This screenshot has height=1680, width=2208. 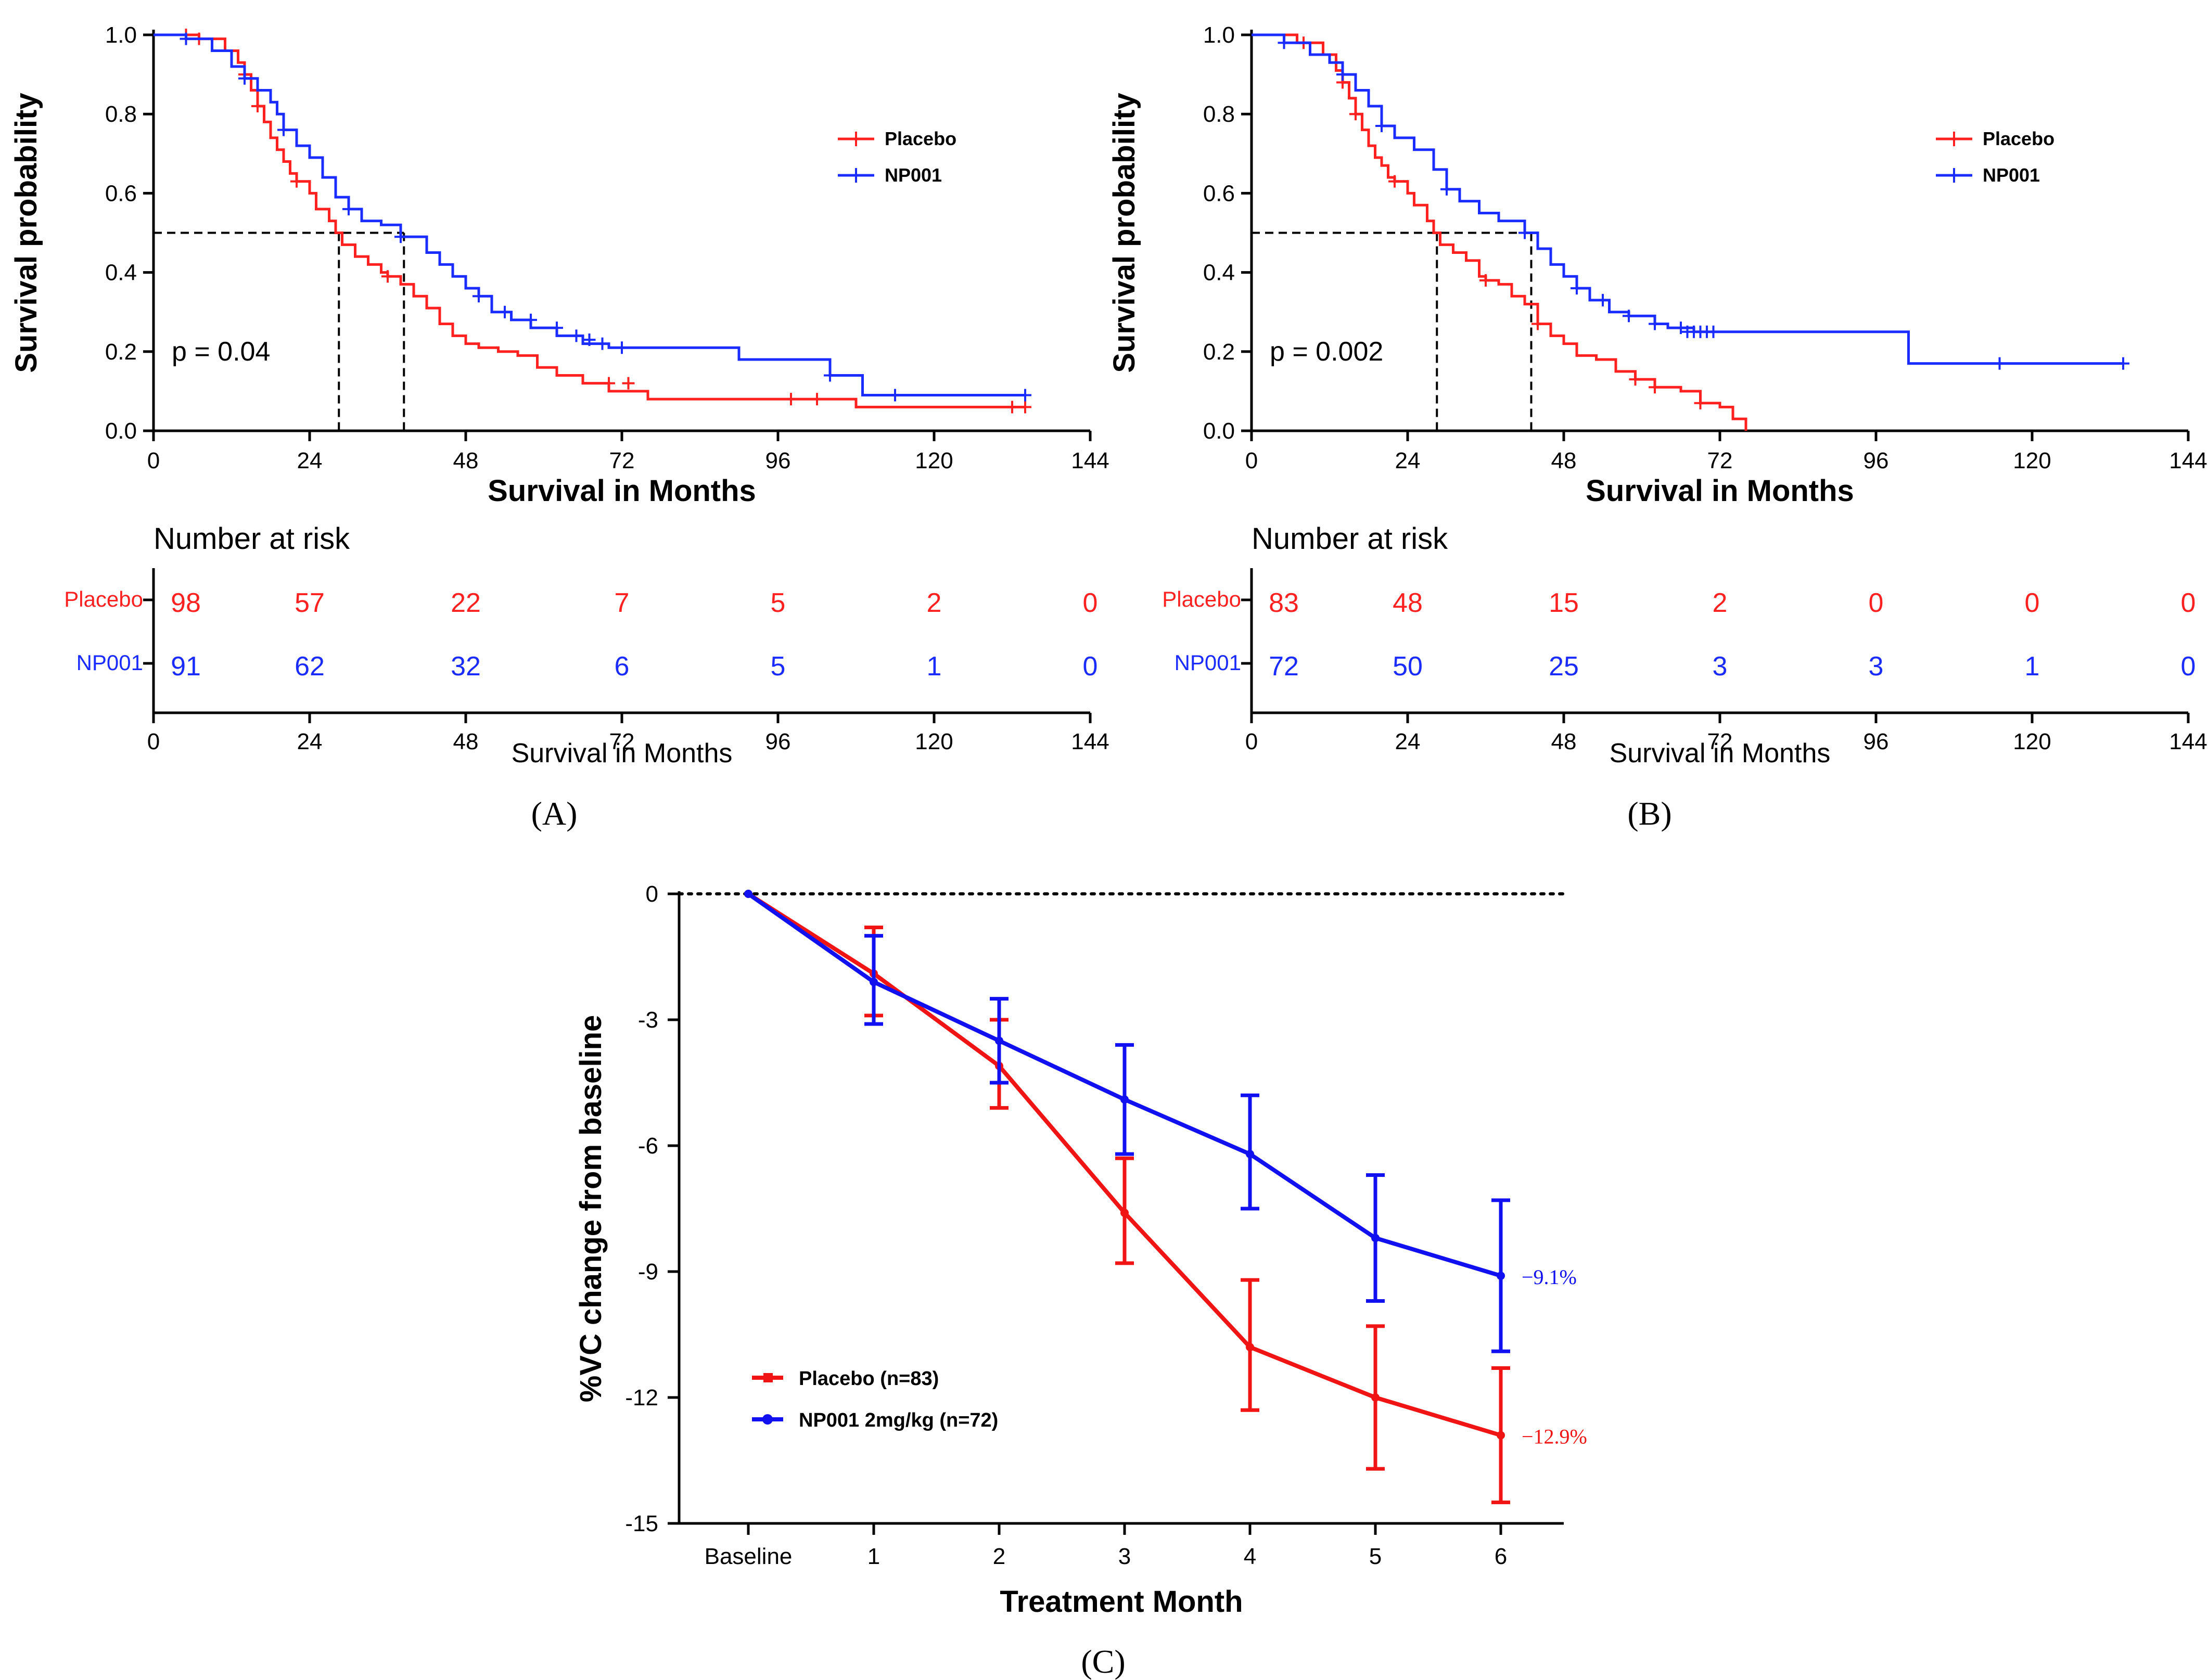 I want to click on legend-label-placebo: Placebo, so click(x=920, y=138).